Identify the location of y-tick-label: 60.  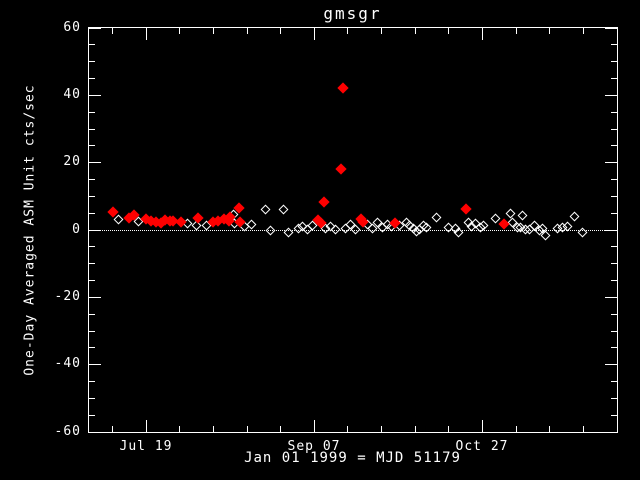
(72, 27).